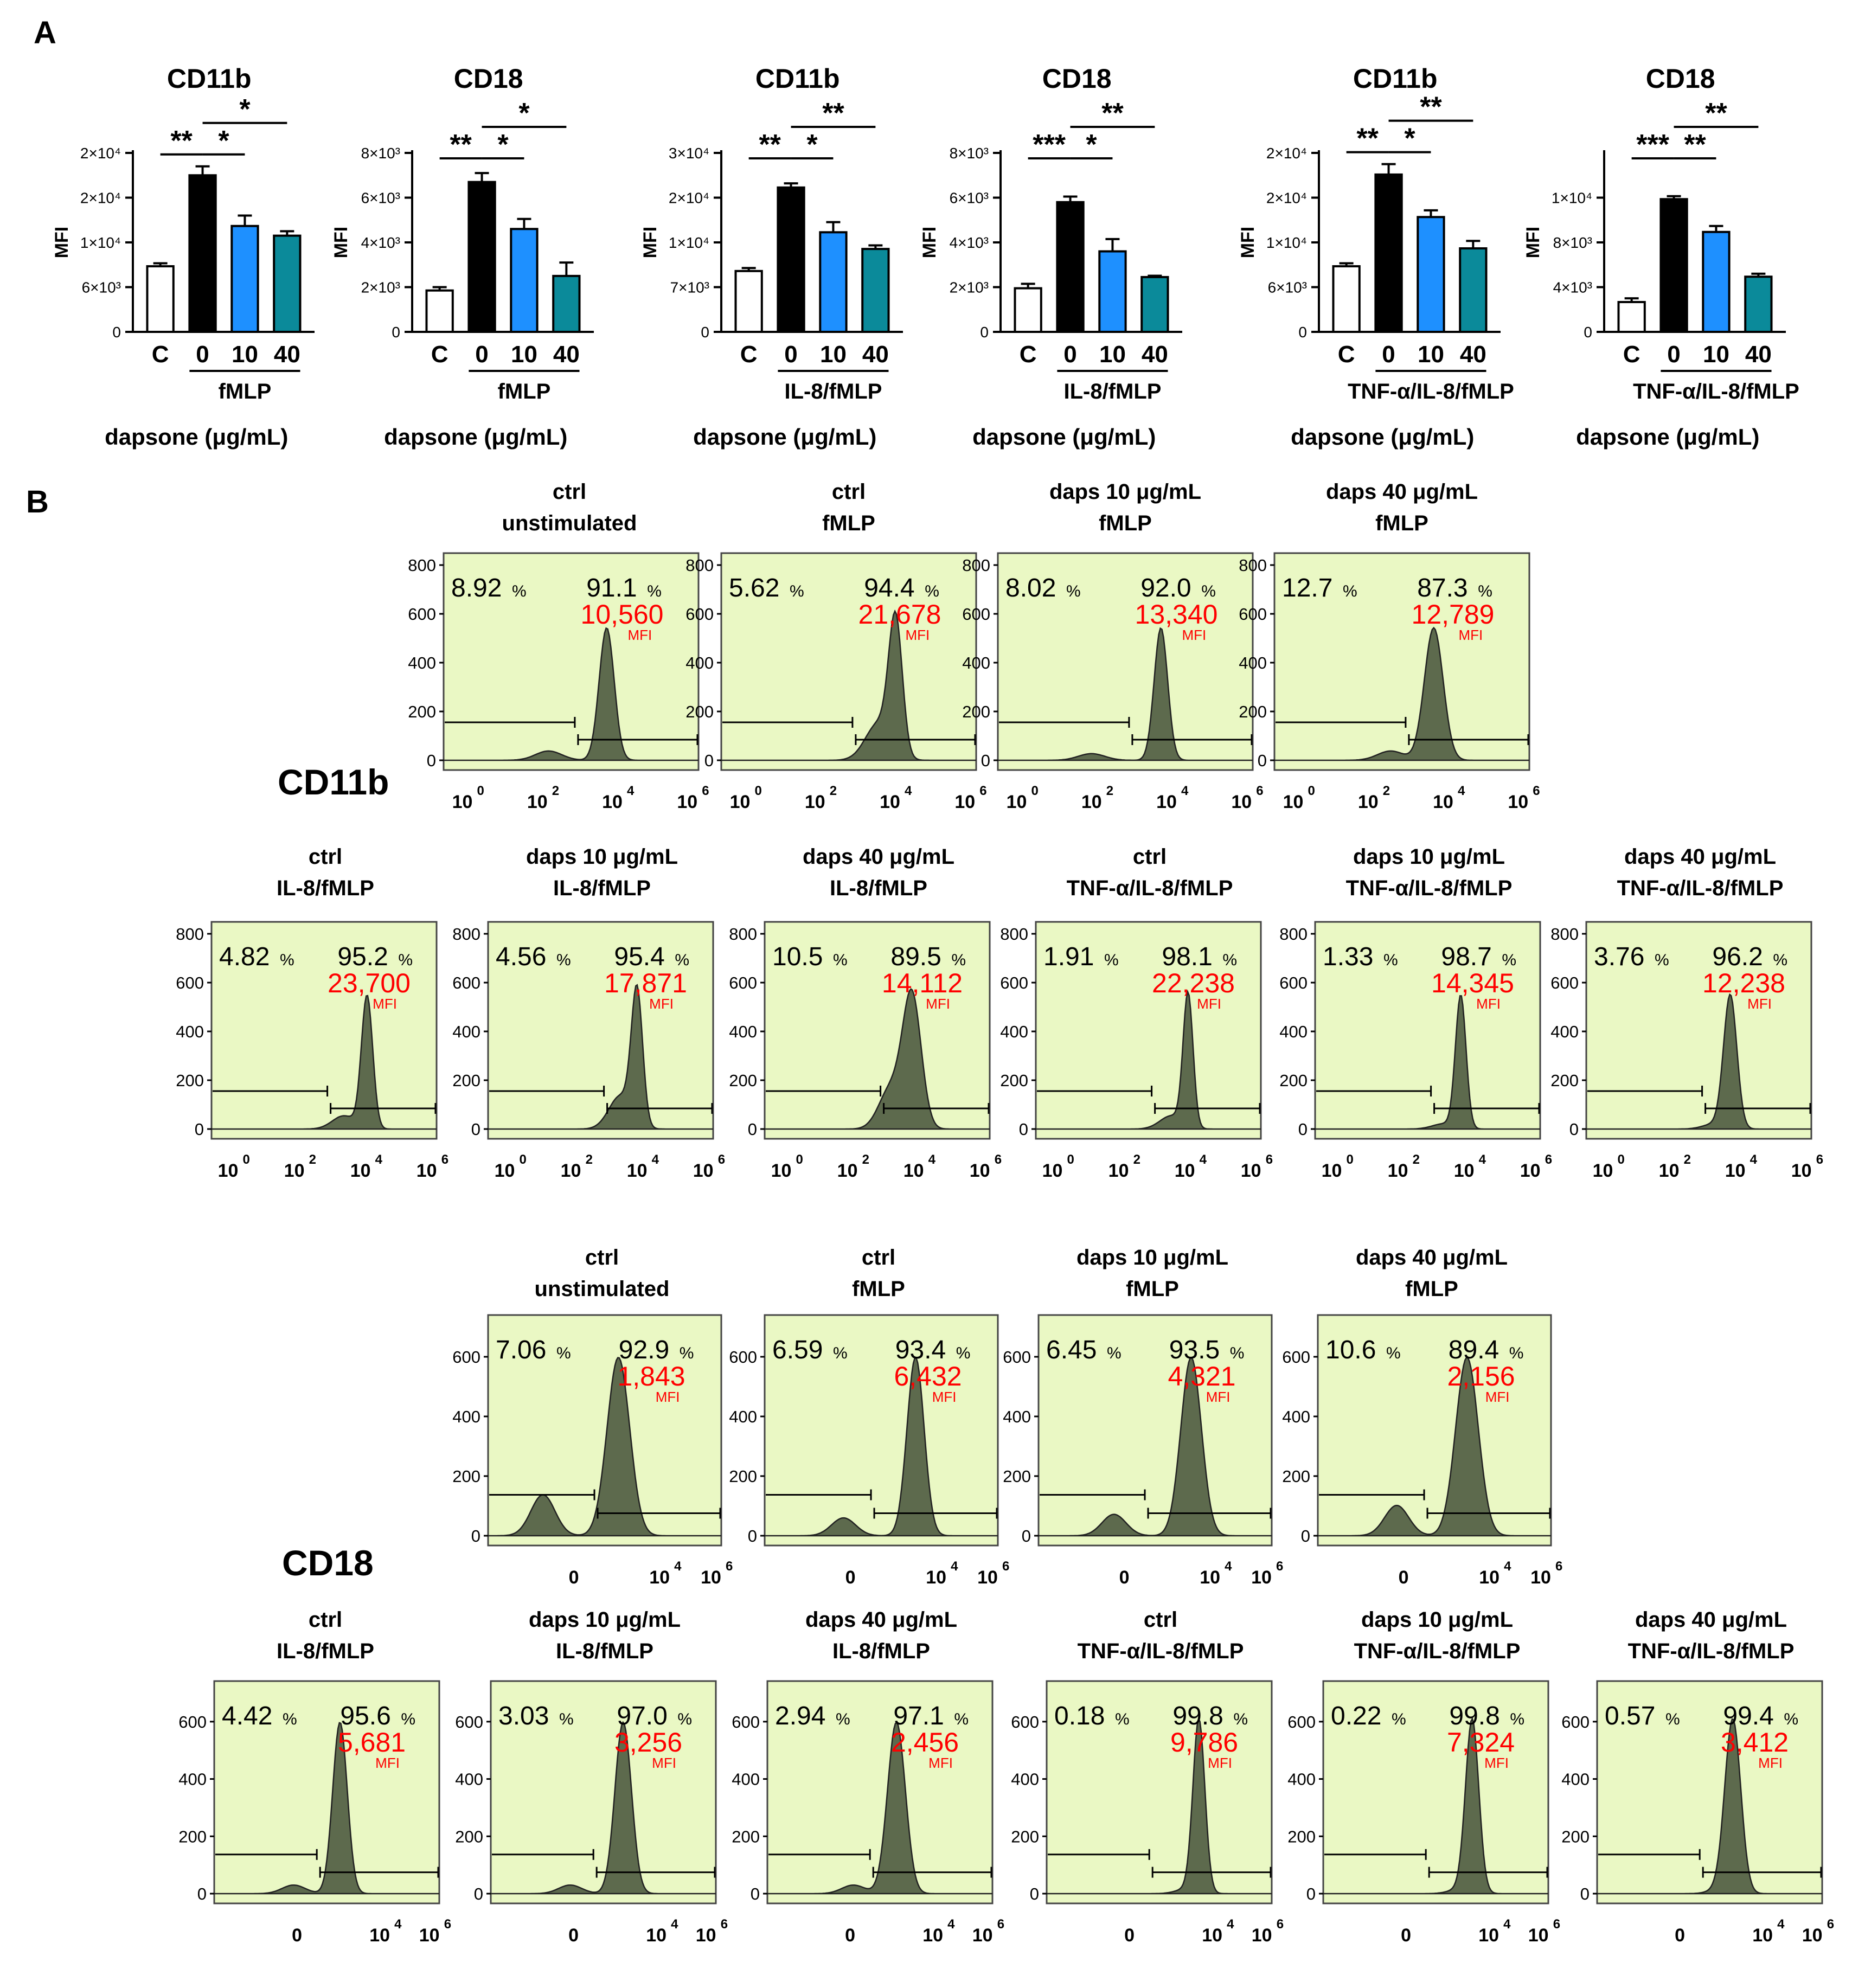  Describe the element at coordinates (1481, 1743) in the screenshot. I see `mfi-value: 7,324` at that location.